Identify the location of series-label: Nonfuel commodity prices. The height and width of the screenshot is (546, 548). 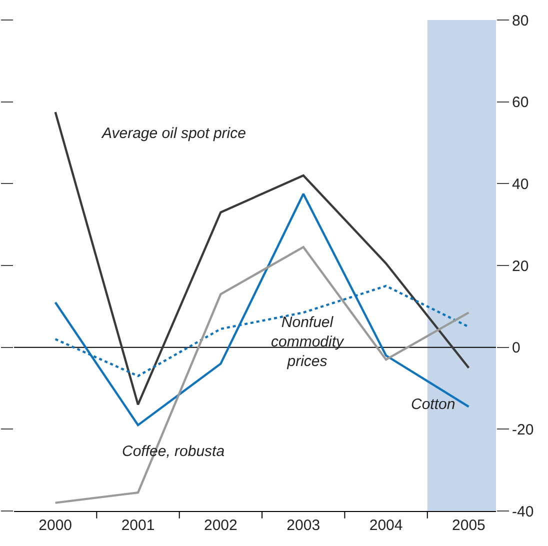
(308, 342).